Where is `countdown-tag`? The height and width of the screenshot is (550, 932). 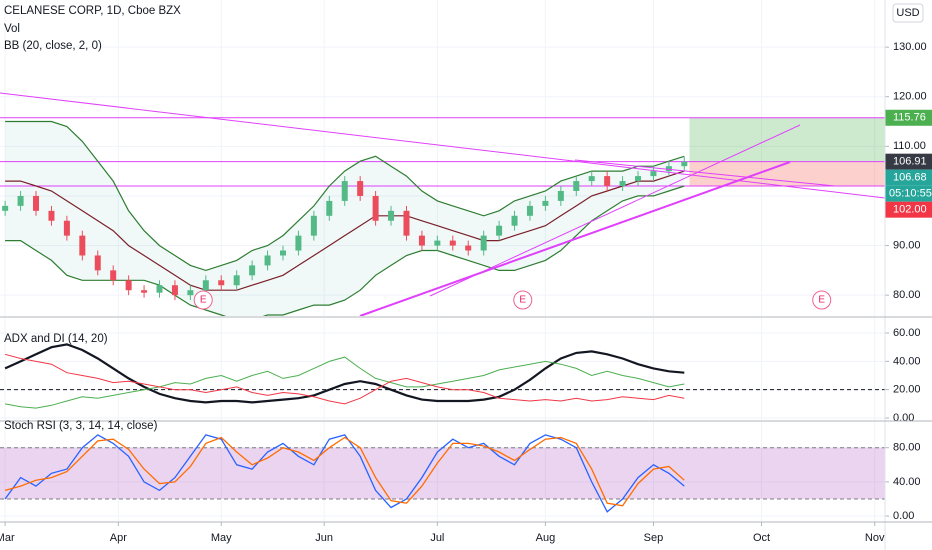
countdown-tag is located at coordinates (908, 193).